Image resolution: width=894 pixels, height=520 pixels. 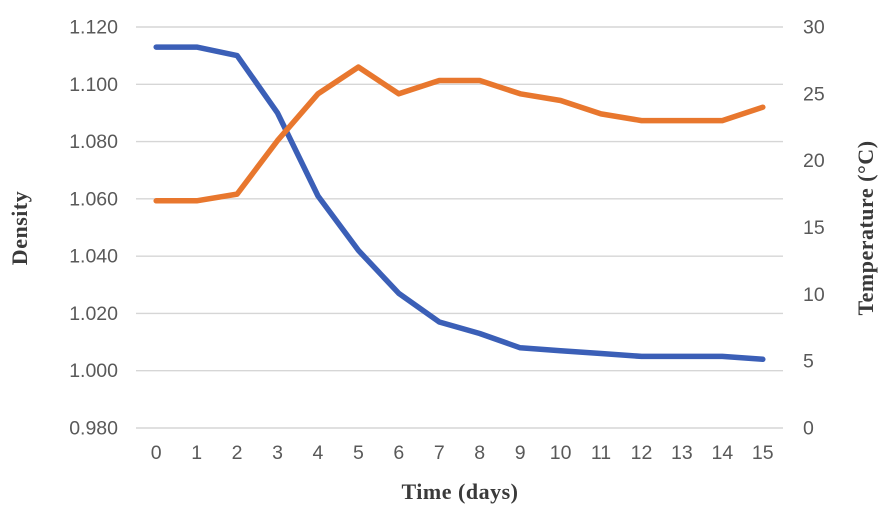 I want to click on left-axis-tick-label: 1.060, so click(x=93, y=199).